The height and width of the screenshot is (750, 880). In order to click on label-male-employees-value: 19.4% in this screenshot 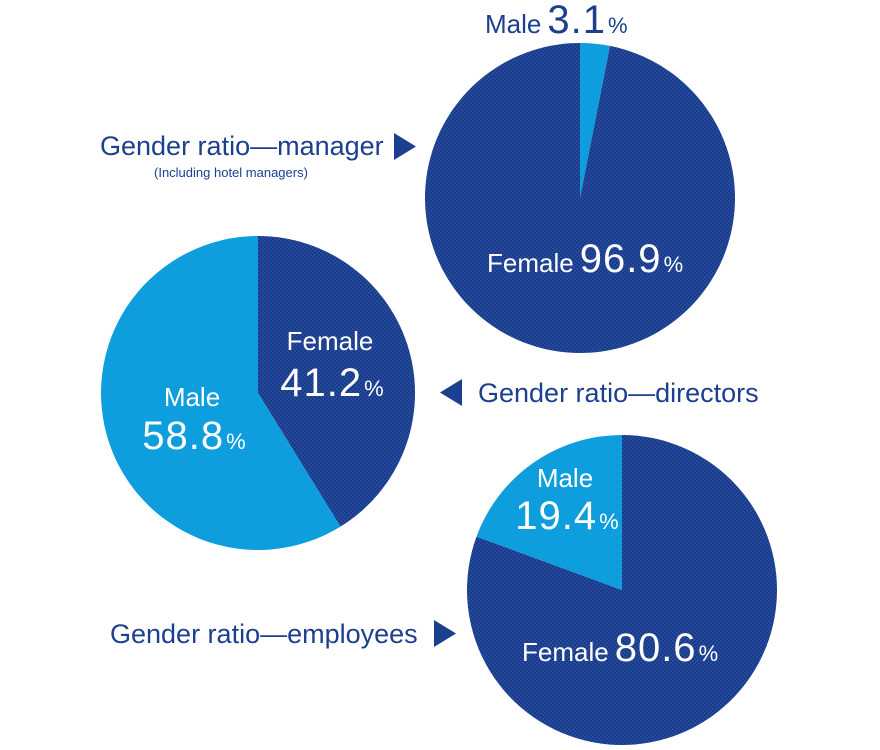, I will do `click(566, 516)`.